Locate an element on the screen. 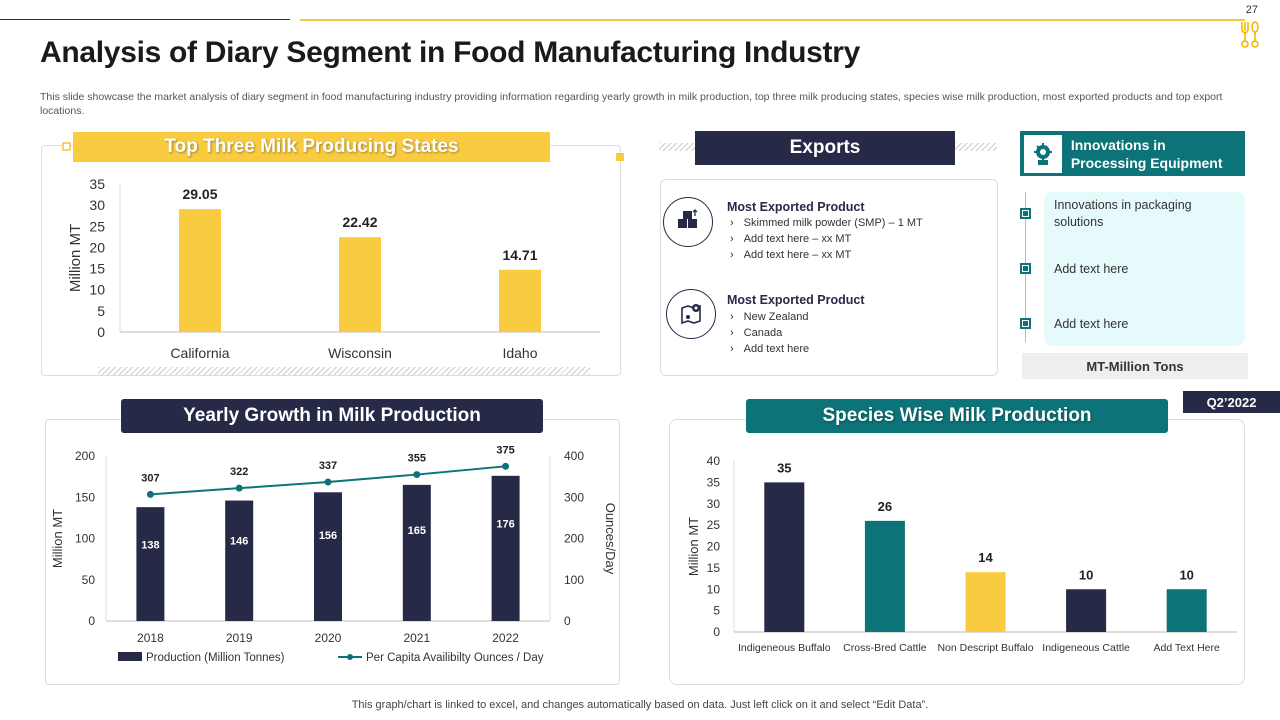  innovations-header: Innovations in Processing Equipment is located at coordinates (1132, 153).